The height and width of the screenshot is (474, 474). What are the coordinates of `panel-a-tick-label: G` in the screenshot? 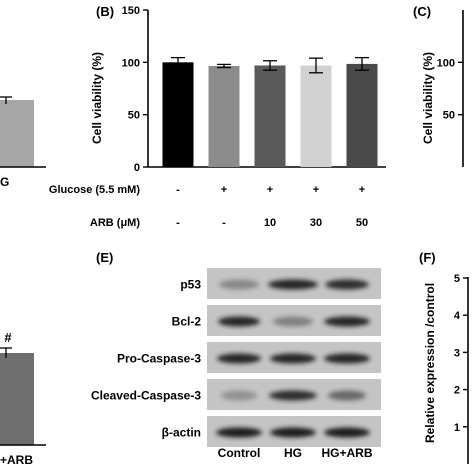 It's located at (4, 182).